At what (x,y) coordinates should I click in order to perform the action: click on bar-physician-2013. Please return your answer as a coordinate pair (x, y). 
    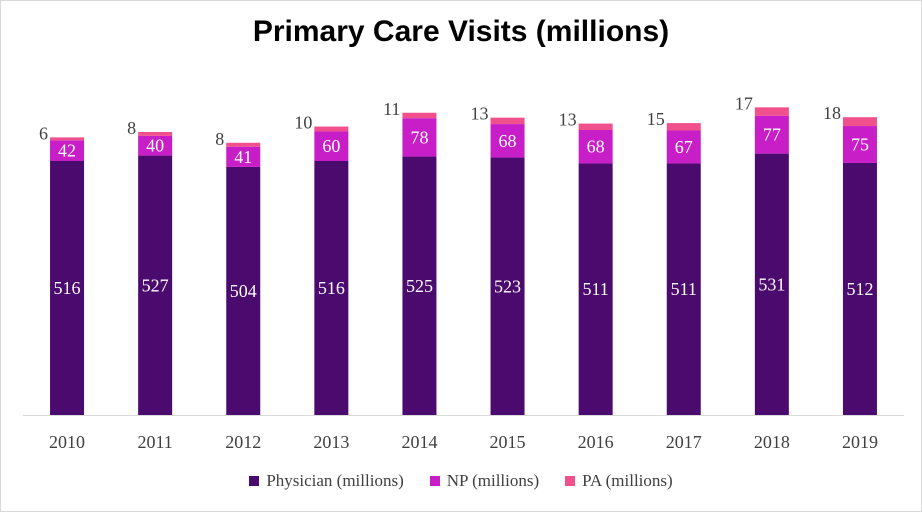
    Looking at the image, I should click on (331, 288).